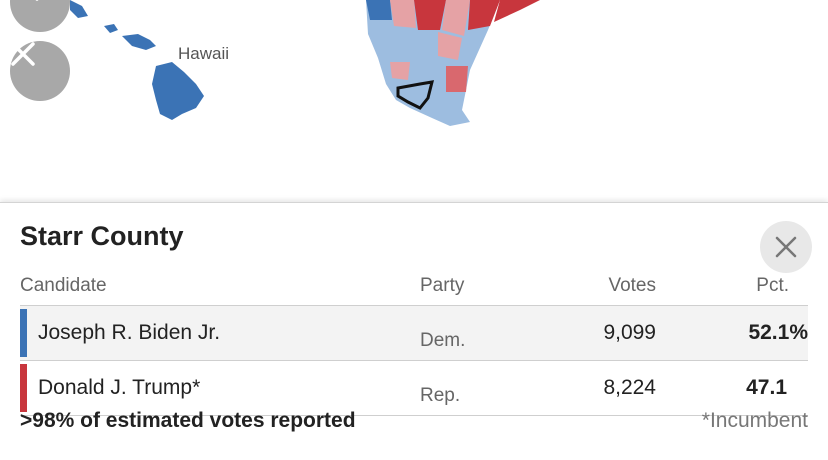 The height and width of the screenshot is (460, 828). I want to click on candidate-cell: Joseph R. Biden Jr., so click(220, 333).